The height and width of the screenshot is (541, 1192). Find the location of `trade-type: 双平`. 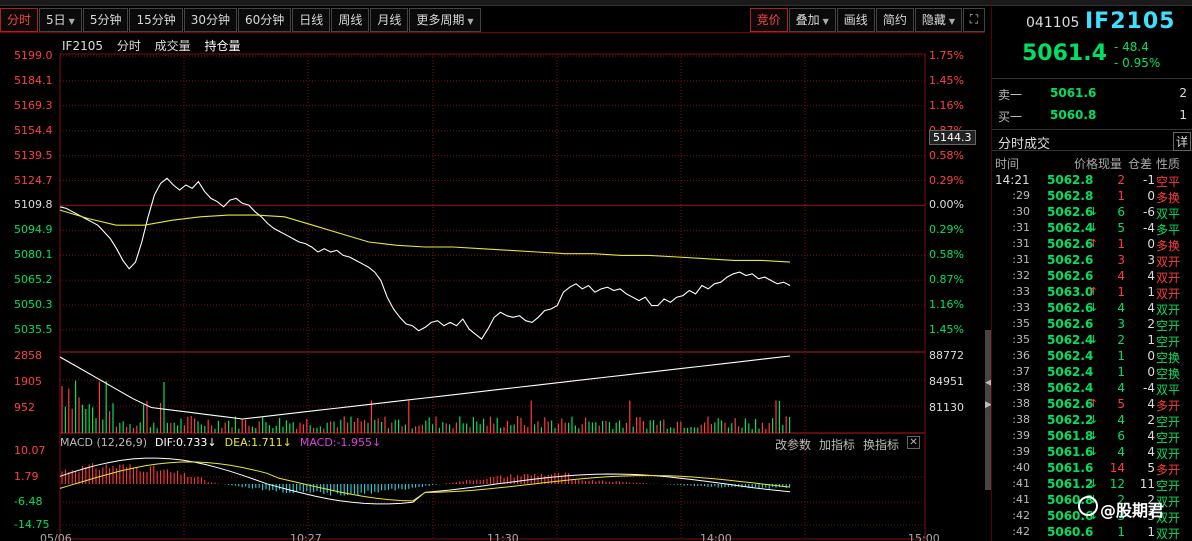

trade-type: 双平 is located at coordinates (1168, 390).